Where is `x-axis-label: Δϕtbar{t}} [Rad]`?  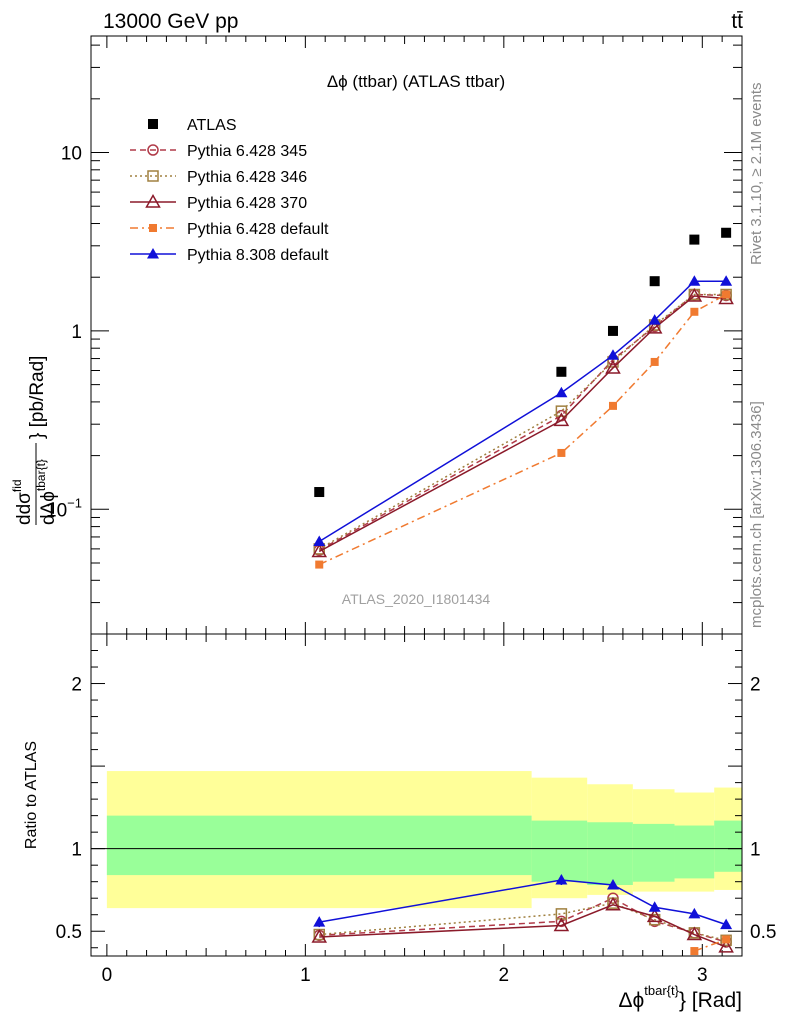
x-axis-label: Δϕtbar{t}} [Rad] is located at coordinates (680, 997).